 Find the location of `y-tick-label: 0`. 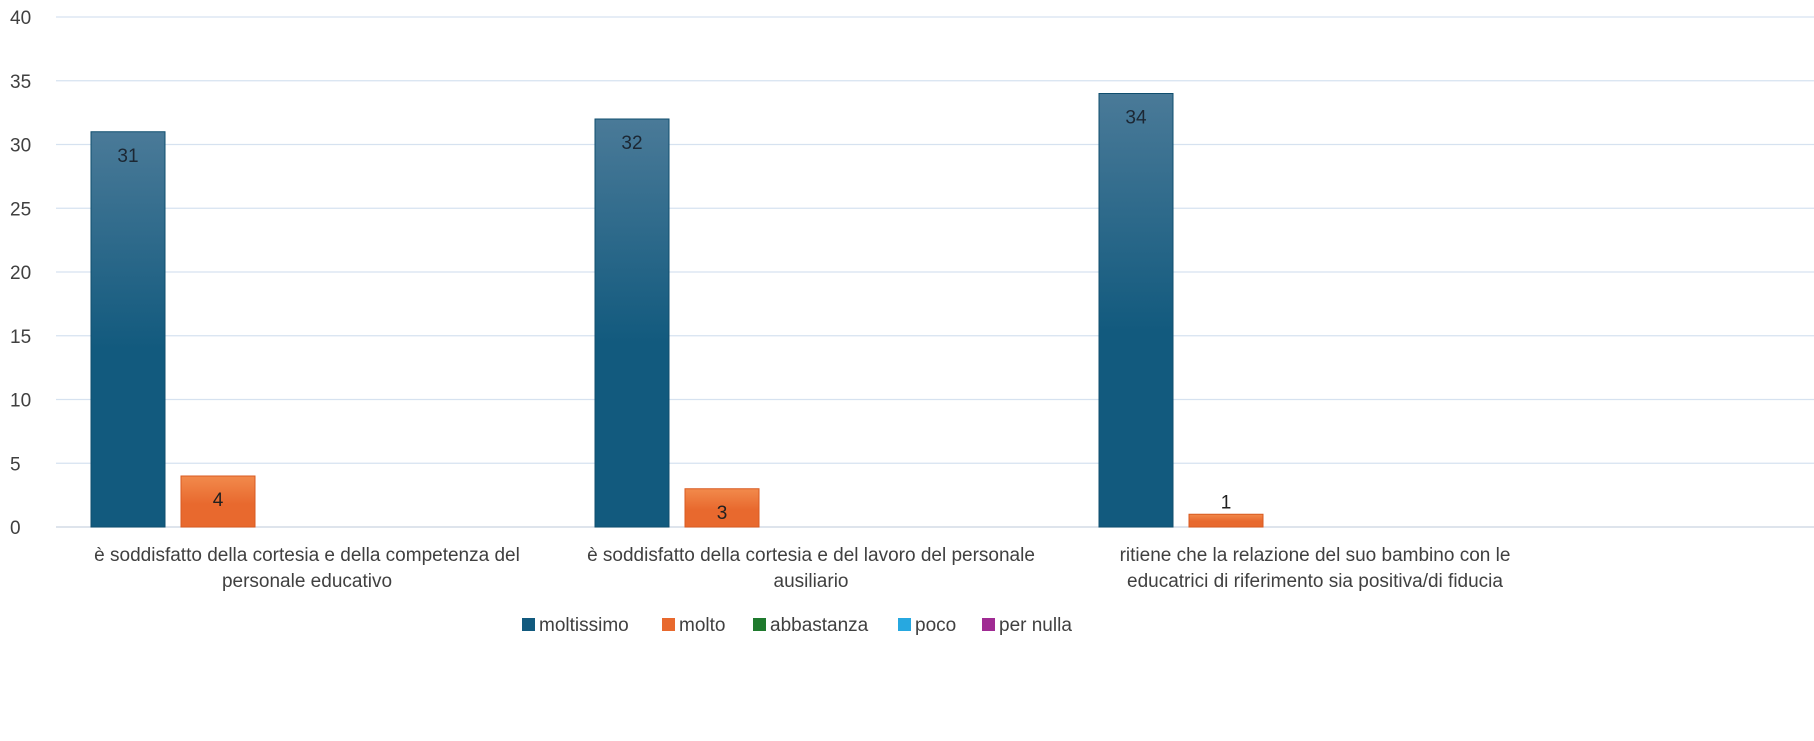

y-tick-label: 0 is located at coordinates (15, 528).